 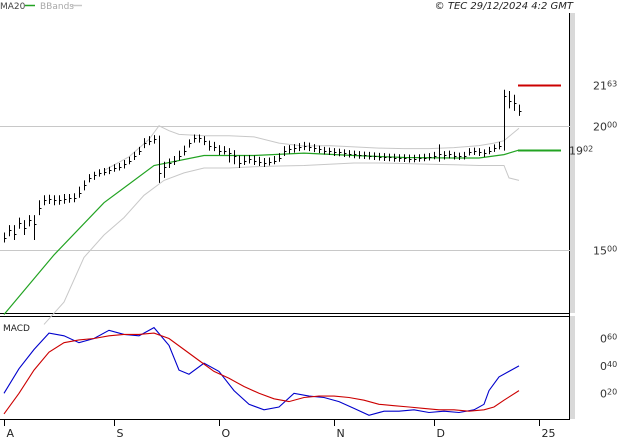 I want to click on legend-bbands-label: BBands, so click(x=57, y=7).